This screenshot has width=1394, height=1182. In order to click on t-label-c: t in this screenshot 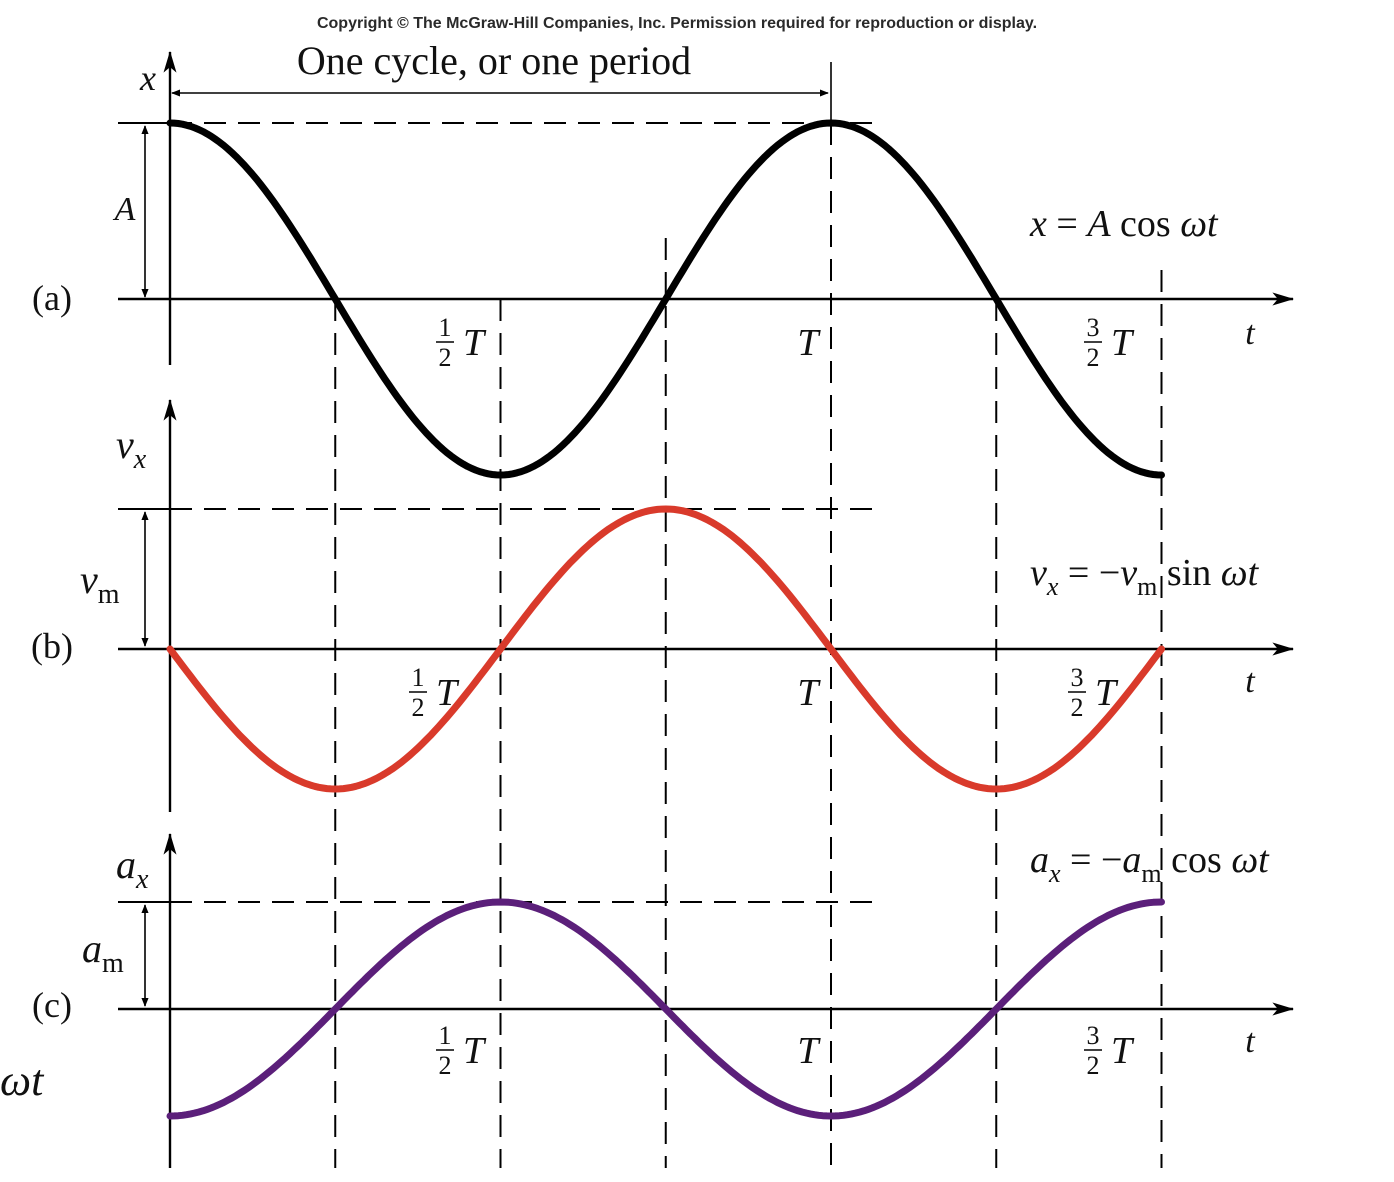, I will do `click(1250, 1041)`.